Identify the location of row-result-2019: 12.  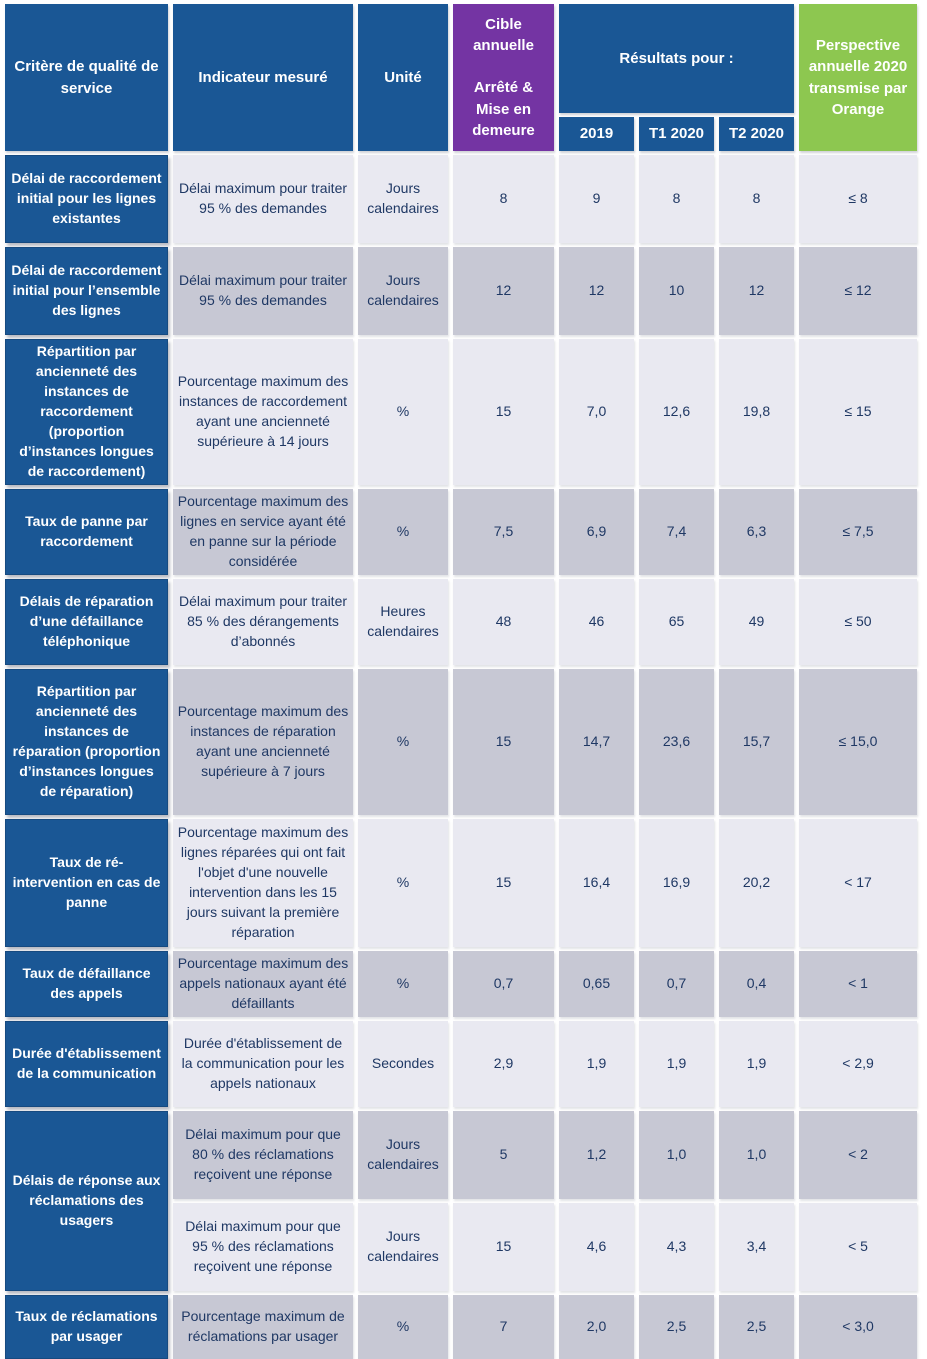
(596, 291).